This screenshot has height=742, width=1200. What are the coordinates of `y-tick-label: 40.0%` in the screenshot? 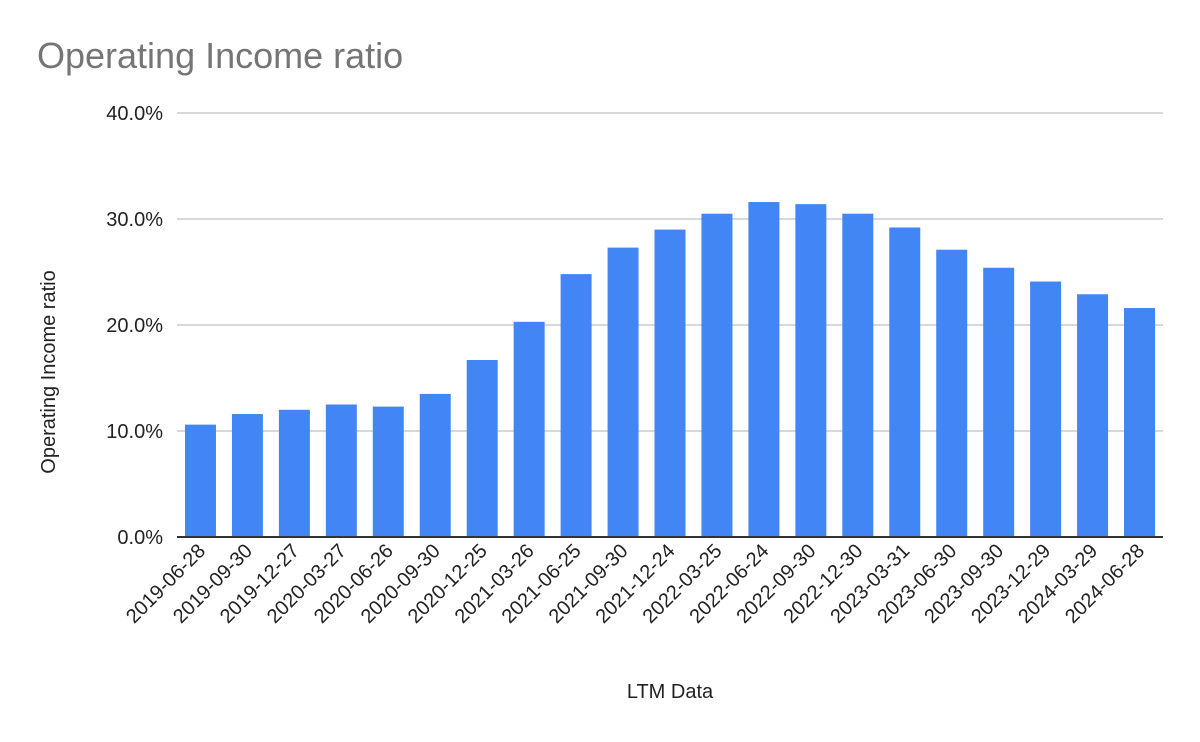 It's located at (134, 114).